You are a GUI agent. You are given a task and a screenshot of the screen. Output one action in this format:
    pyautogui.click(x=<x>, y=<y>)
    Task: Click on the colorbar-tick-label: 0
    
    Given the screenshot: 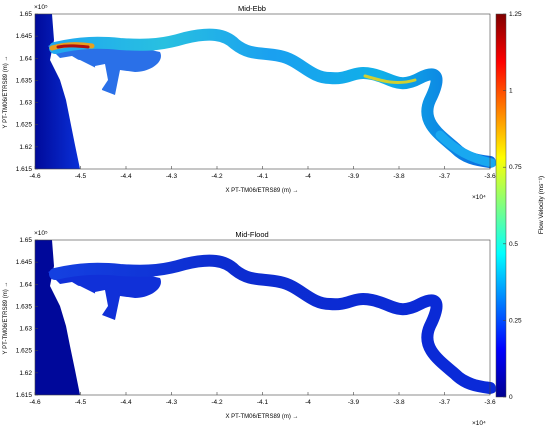 What is the action you would take?
    pyautogui.click(x=511, y=397)
    